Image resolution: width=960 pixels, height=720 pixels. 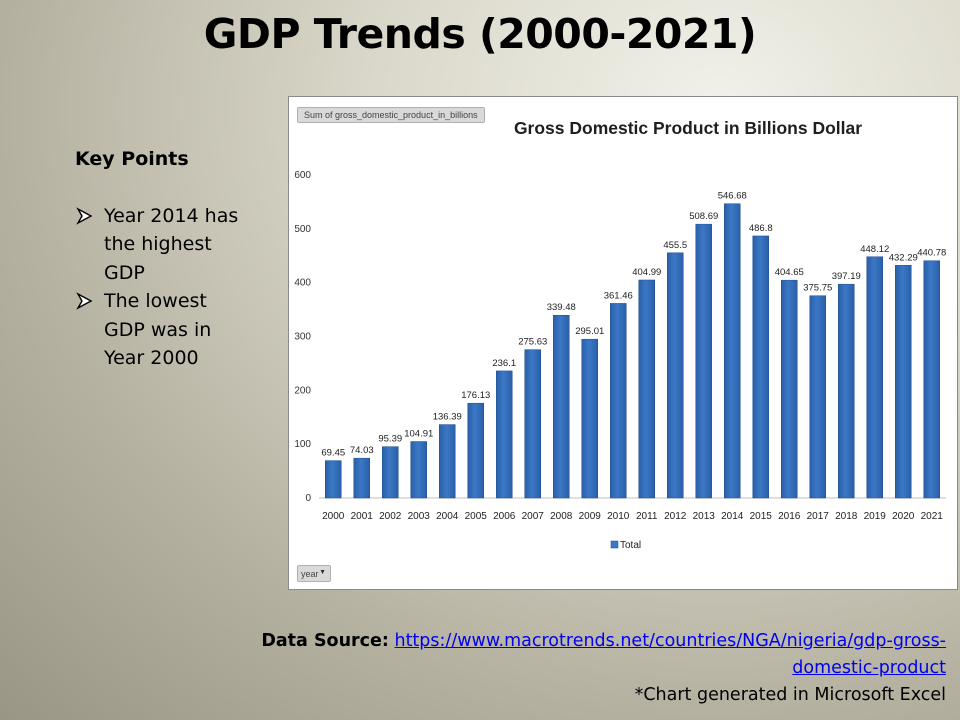 What do you see at coordinates (590, 516) in the screenshot?
I see `x-tick-label: 2009` at bounding box center [590, 516].